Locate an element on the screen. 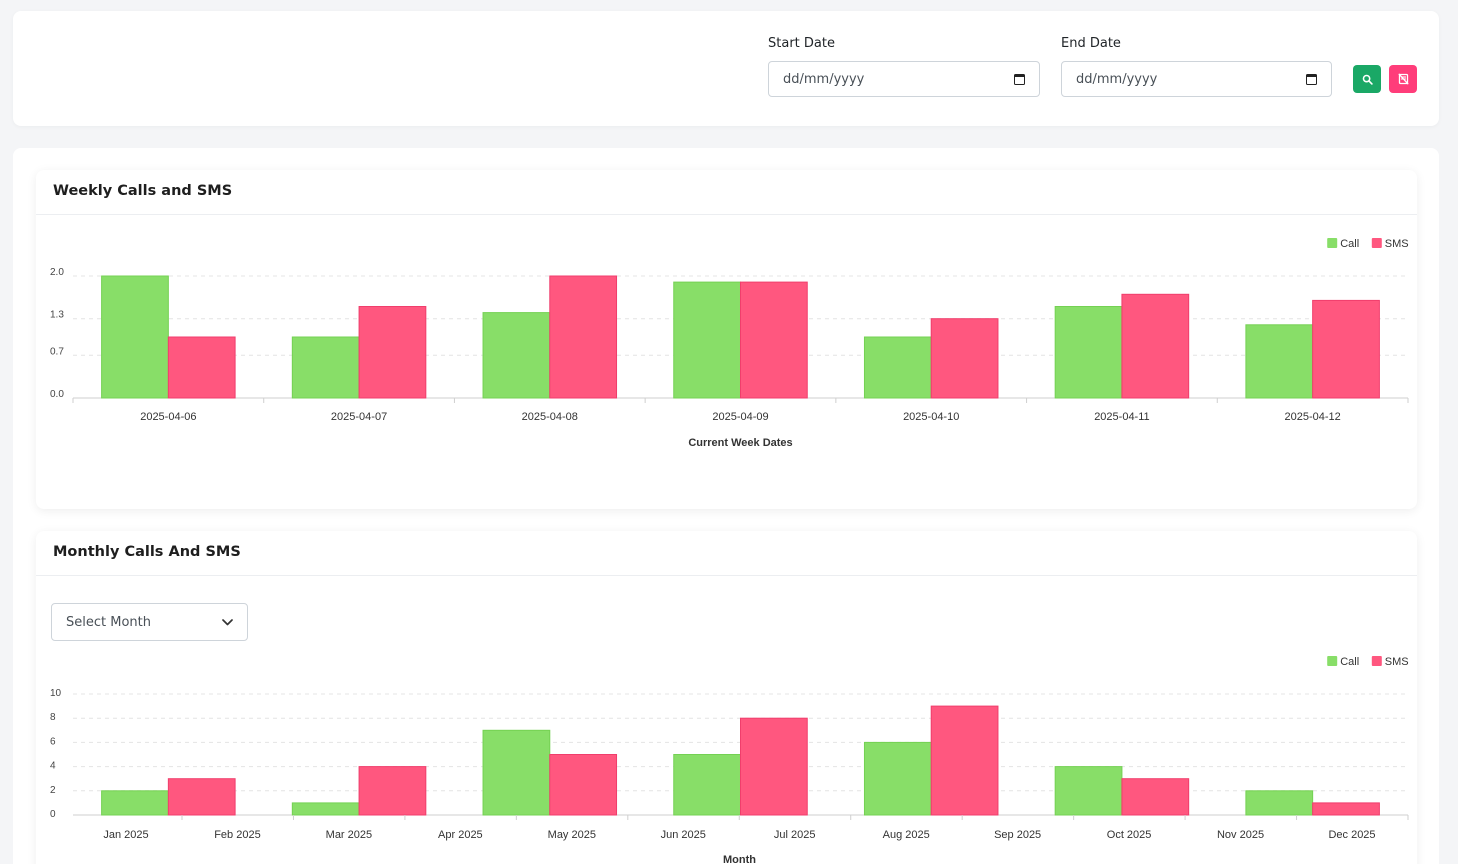 This screenshot has width=1458, height=864. monthly-x-tick-label: Jan 2025 is located at coordinates (125, 835).